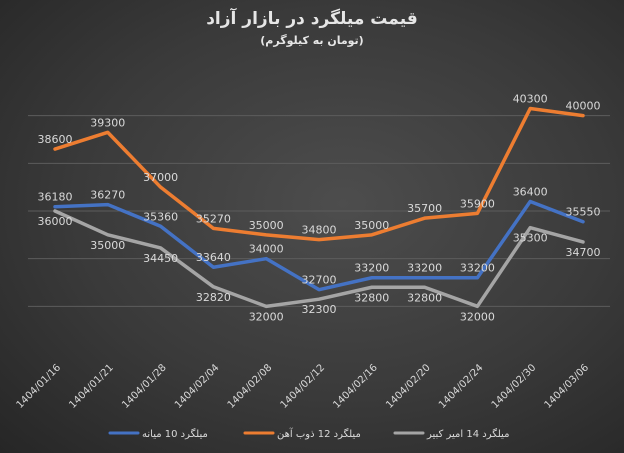 The image size is (624, 453). I want to click on x-tick-label: 1404/02/30, so click(514, 386).